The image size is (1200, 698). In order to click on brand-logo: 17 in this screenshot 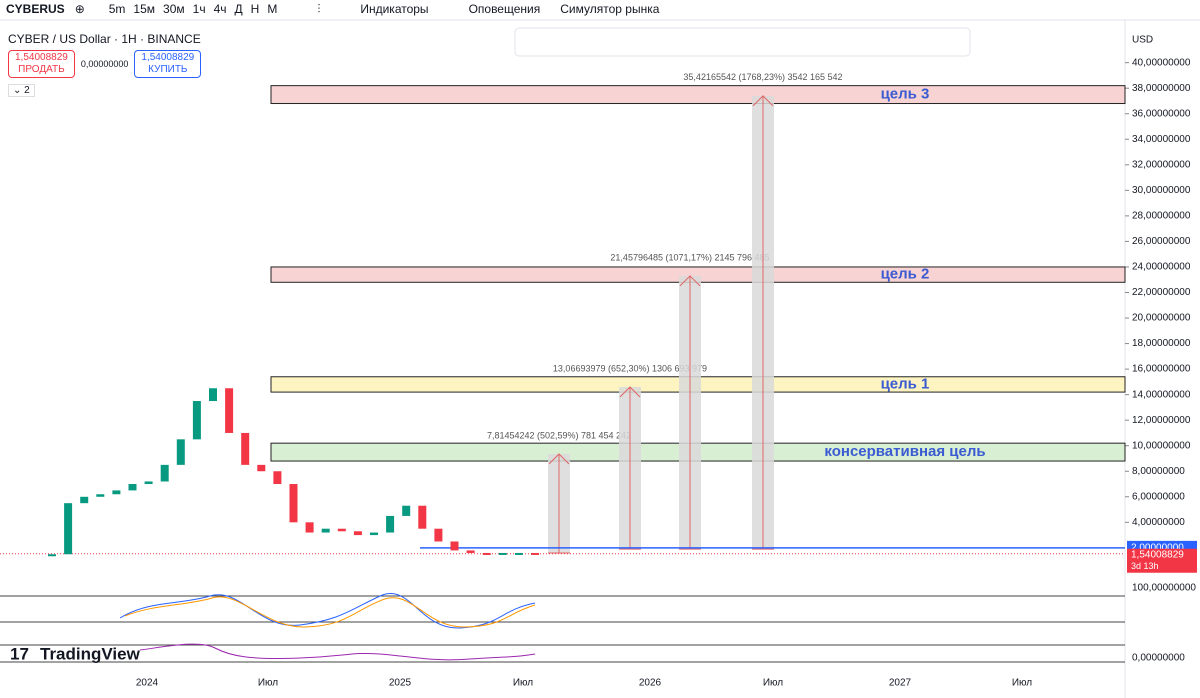, I will do `click(19, 653)`.